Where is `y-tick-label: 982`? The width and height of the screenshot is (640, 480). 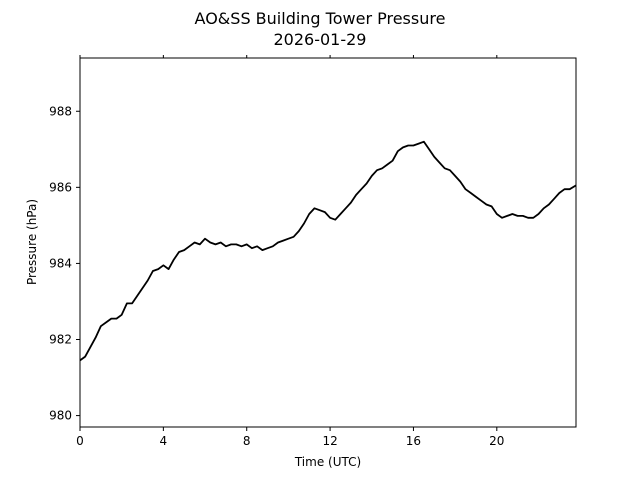 y-tick-label: 982 is located at coordinates (60, 340).